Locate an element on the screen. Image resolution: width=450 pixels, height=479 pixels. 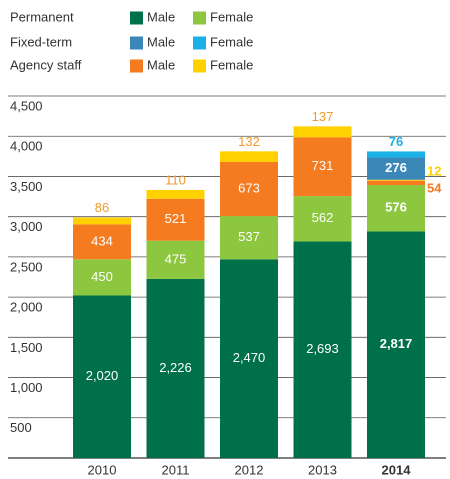
y-tick-label: 4,500 is located at coordinates (26, 105).